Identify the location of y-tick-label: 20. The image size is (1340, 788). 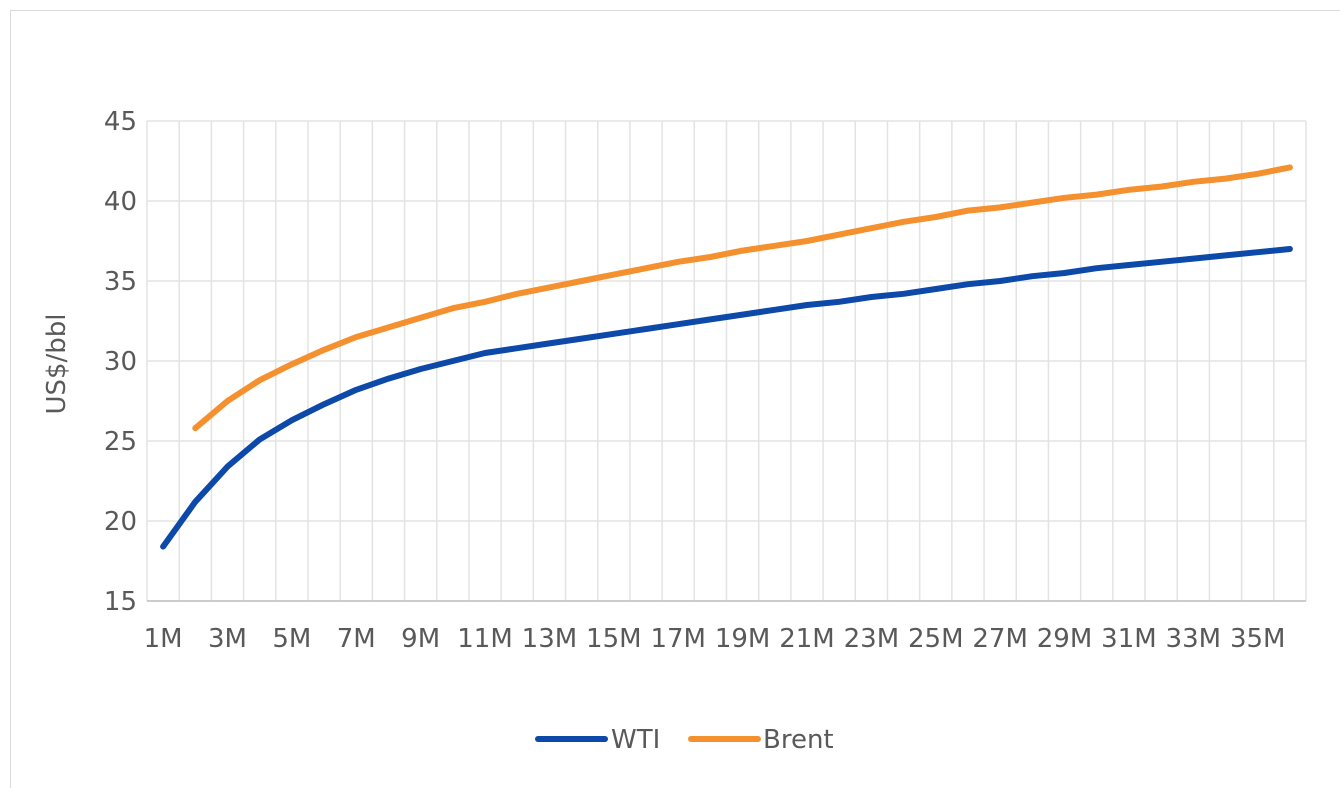
(120, 522).